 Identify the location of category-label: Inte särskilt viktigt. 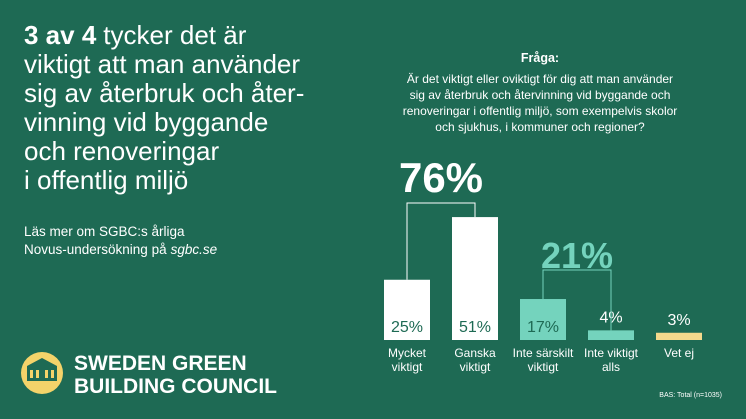
(543, 360).